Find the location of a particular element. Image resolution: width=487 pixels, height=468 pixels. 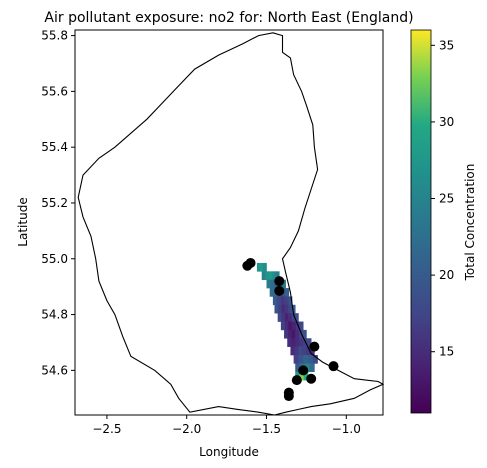

x-tick-label: −1.0 is located at coordinates (346, 429).